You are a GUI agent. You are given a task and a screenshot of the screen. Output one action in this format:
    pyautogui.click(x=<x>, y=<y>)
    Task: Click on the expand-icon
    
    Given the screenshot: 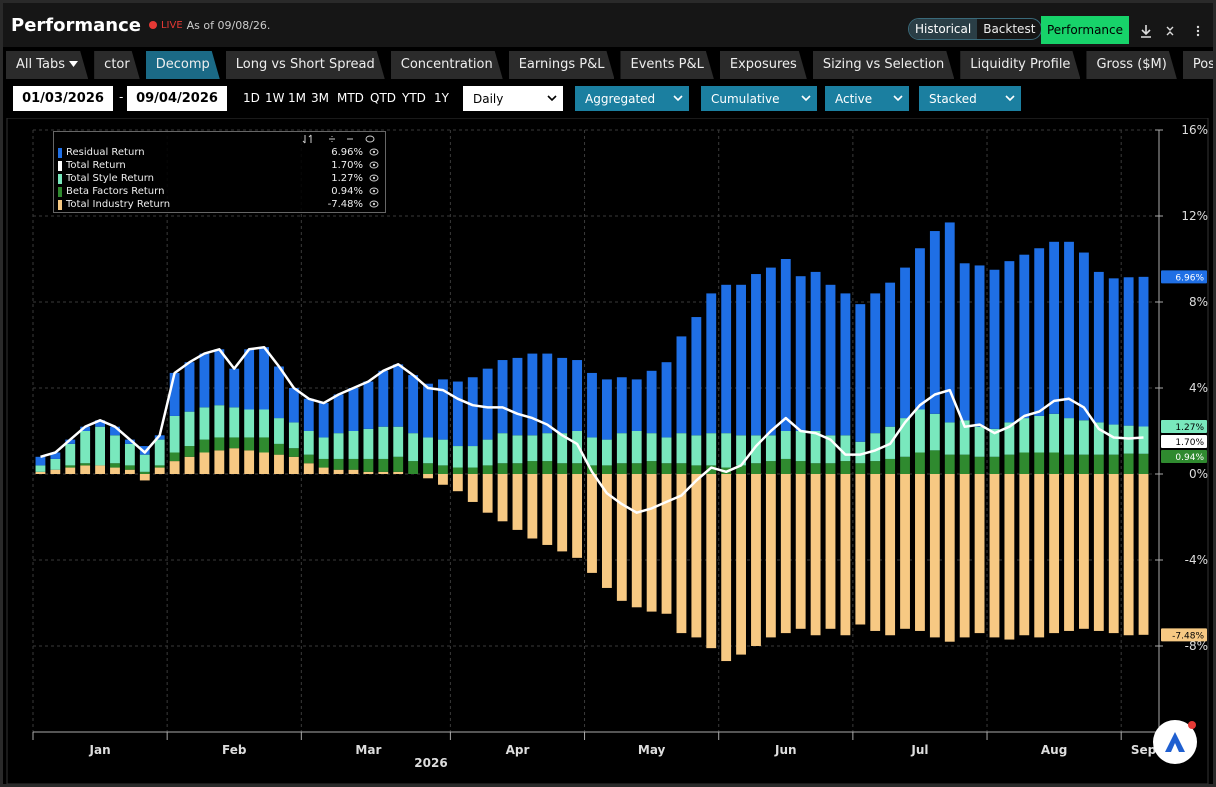 What is the action you would take?
    pyautogui.click(x=1170, y=31)
    